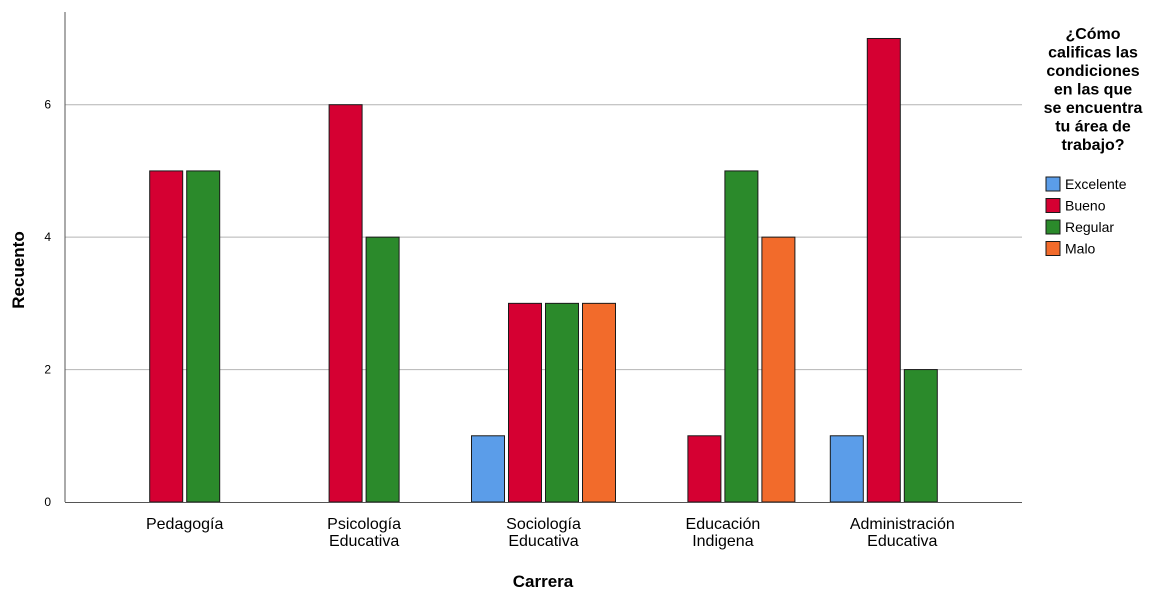 The image size is (1159, 592). I want to click on legend-label-malo: Malo, so click(1080, 249).